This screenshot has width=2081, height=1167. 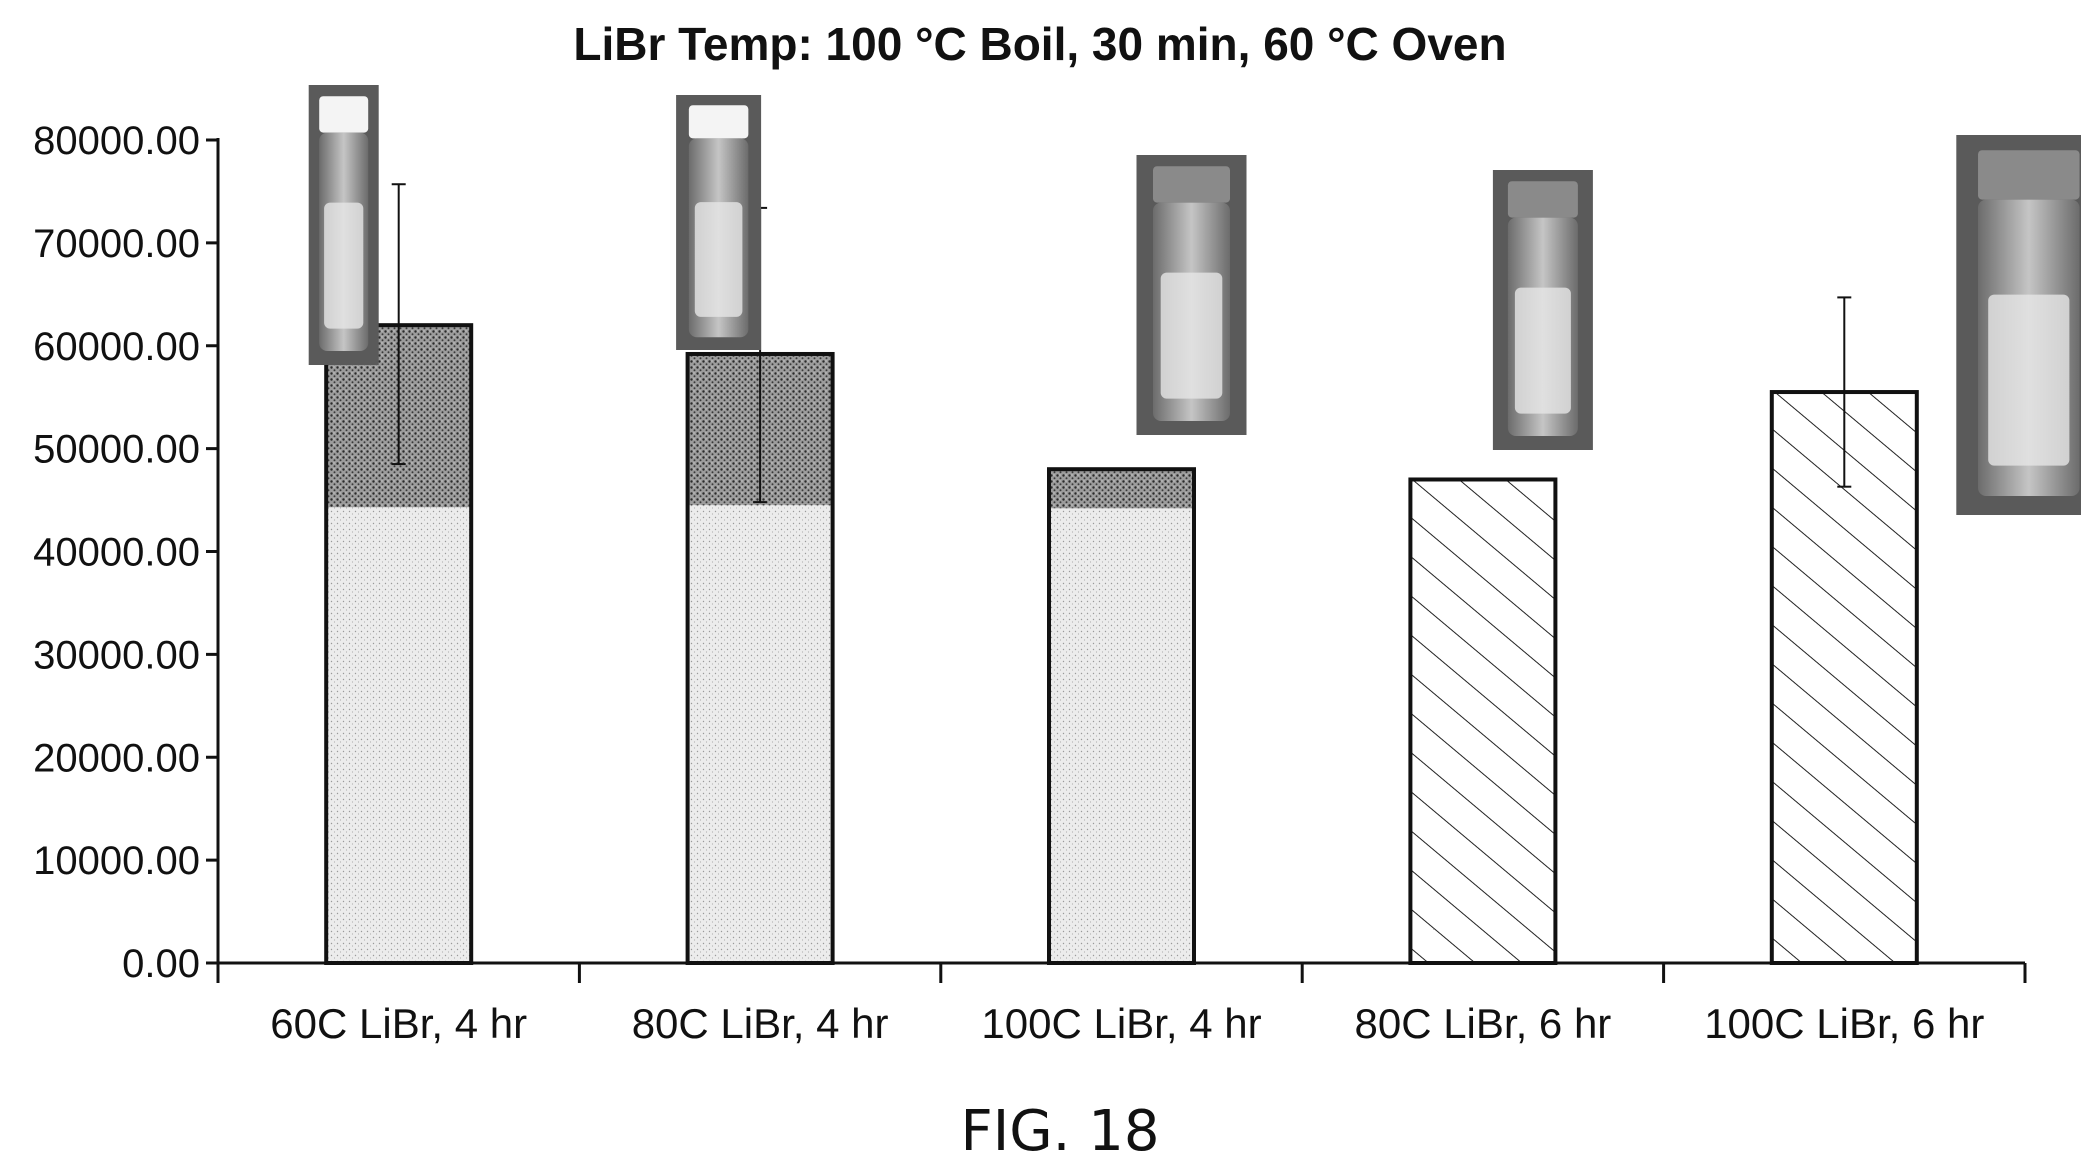 I want to click on y-tick-label: 0.00, so click(x=161, y=964).